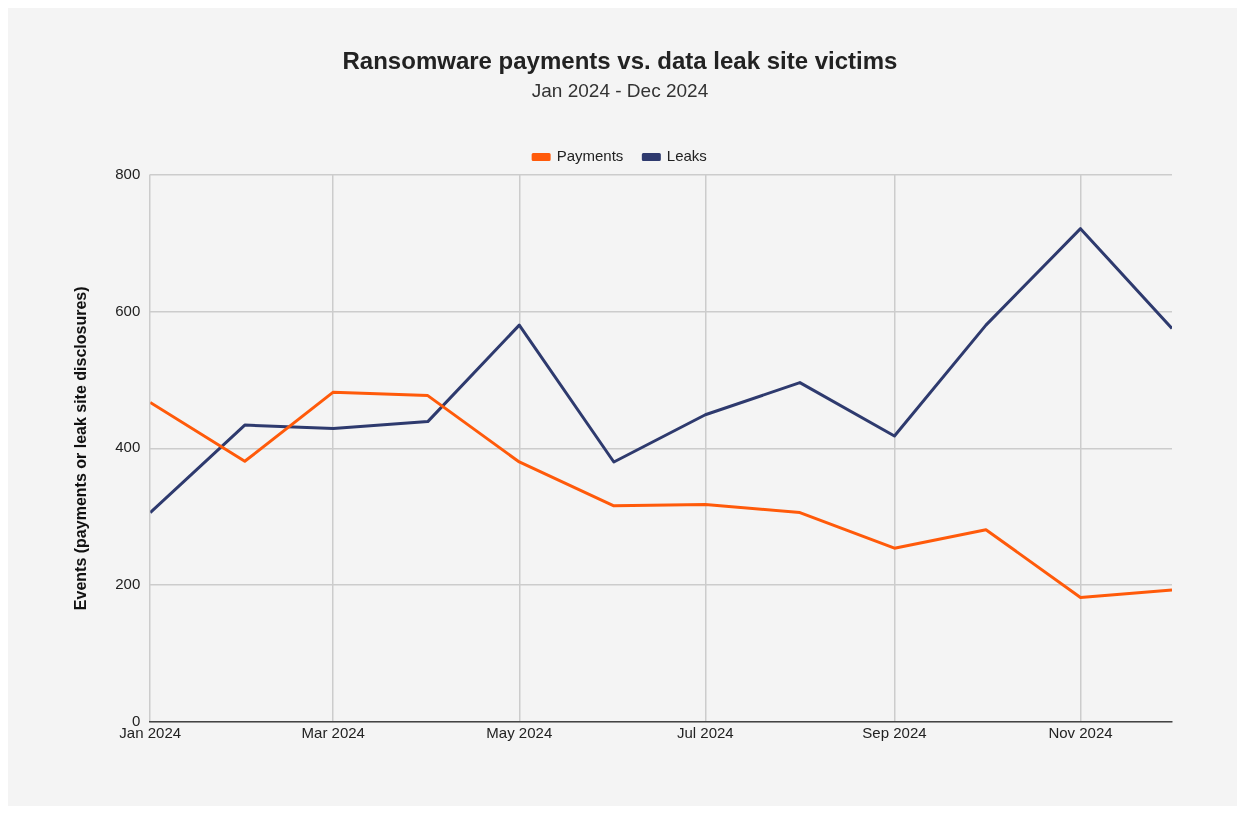 Image resolution: width=1245 pixels, height=814 pixels. I want to click on legend-label: Payments, so click(590, 156).